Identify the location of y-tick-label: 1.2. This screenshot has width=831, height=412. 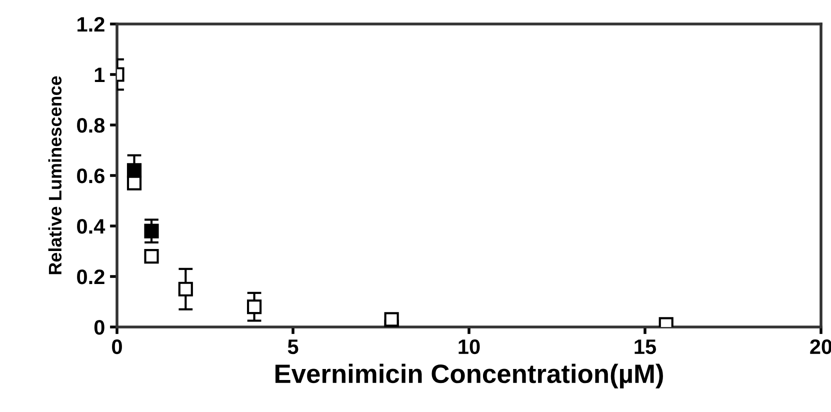
(91, 24).